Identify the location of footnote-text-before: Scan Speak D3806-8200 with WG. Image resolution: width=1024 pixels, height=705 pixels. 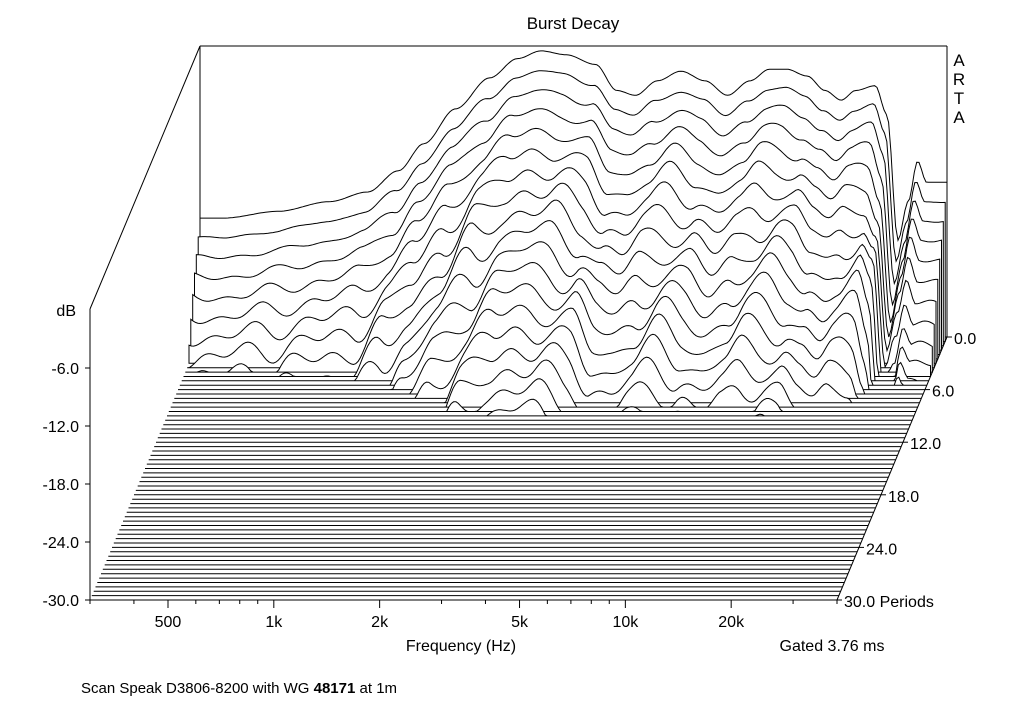
(197, 688).